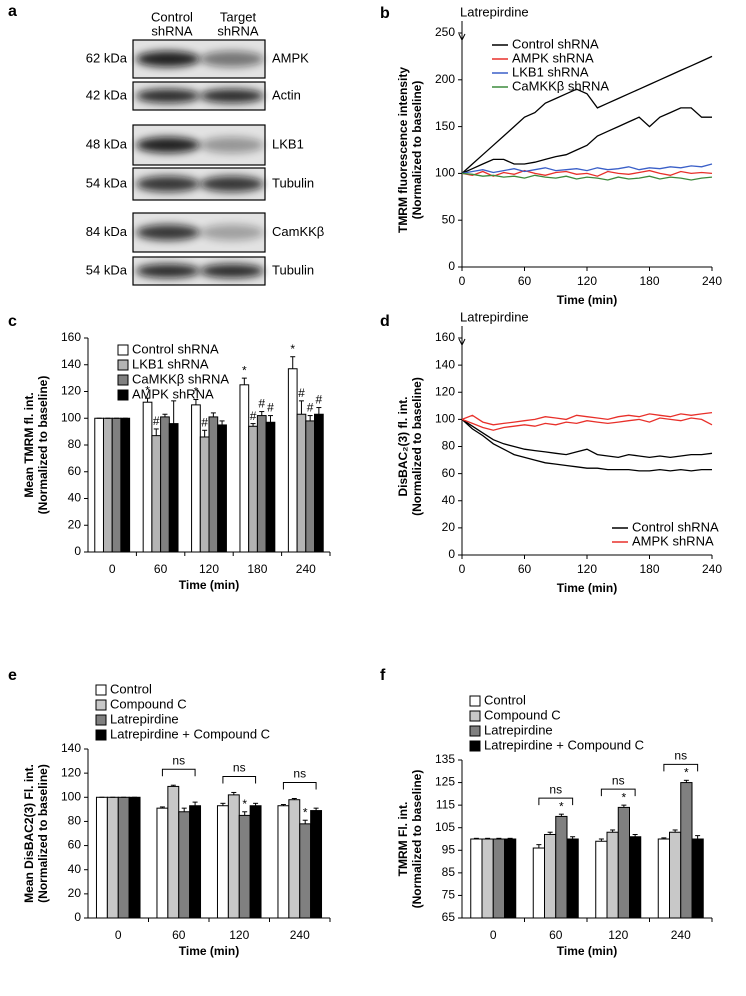 This screenshot has width=746, height=996. I want to click on legend-label: Control shRNA, so click(555, 43).